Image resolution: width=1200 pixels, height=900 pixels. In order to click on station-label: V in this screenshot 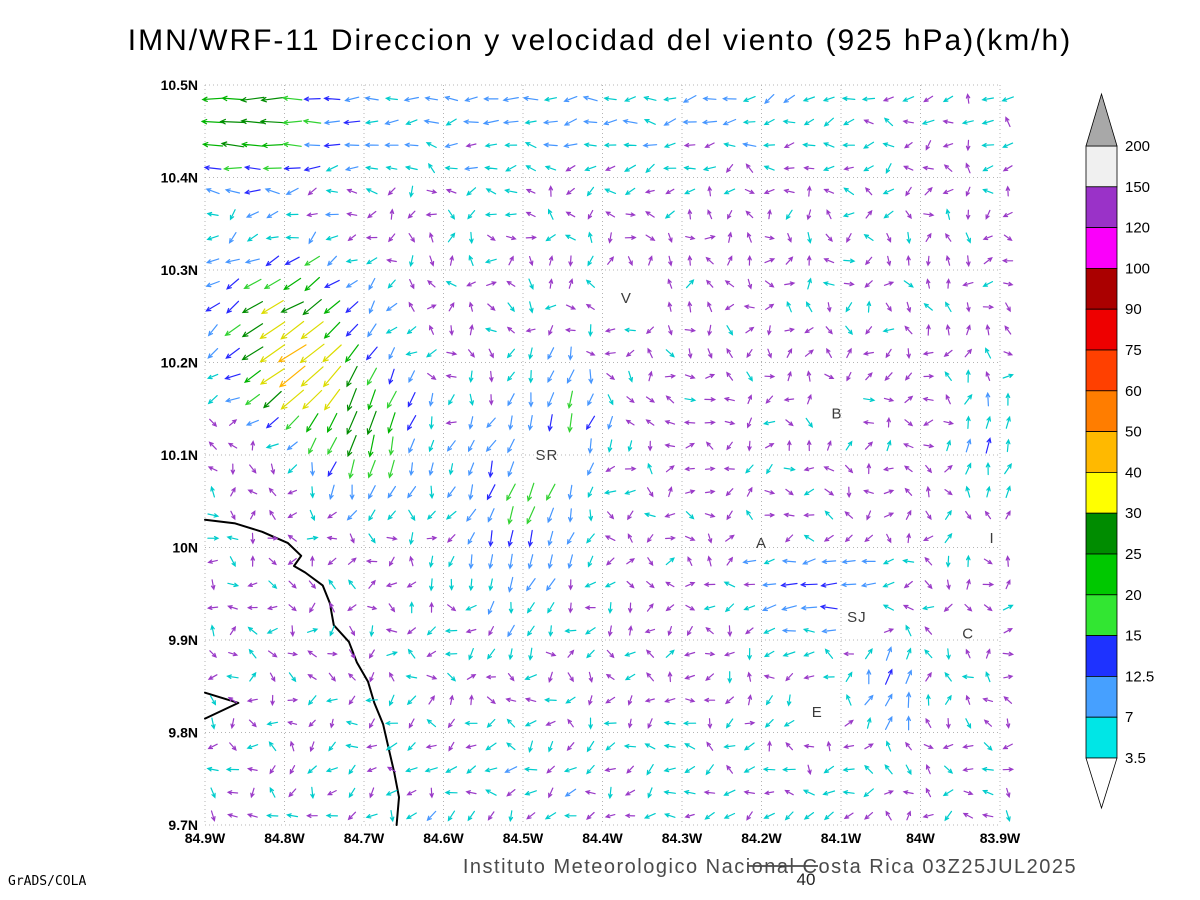, I will do `click(626, 298)`.